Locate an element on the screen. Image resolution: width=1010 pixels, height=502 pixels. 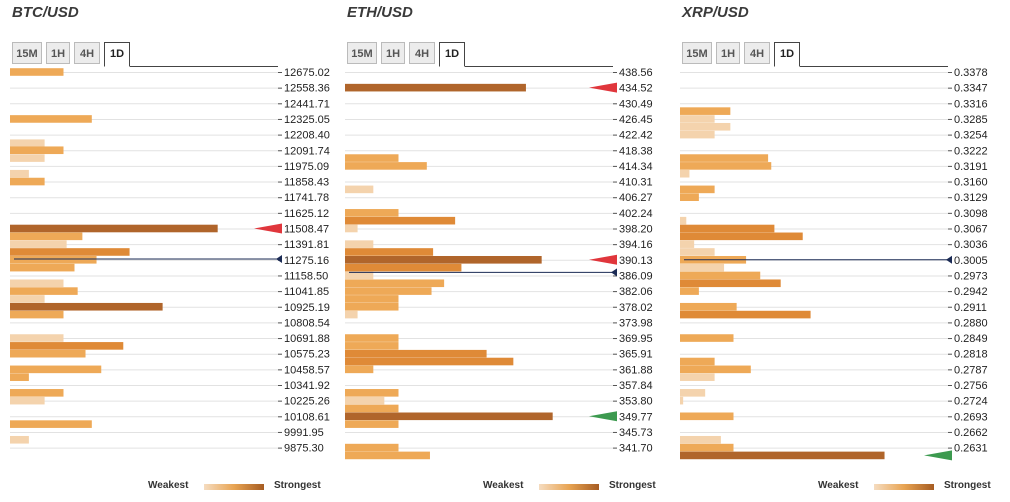
btc-price-label: 12091.74 is located at coordinates (307, 151).